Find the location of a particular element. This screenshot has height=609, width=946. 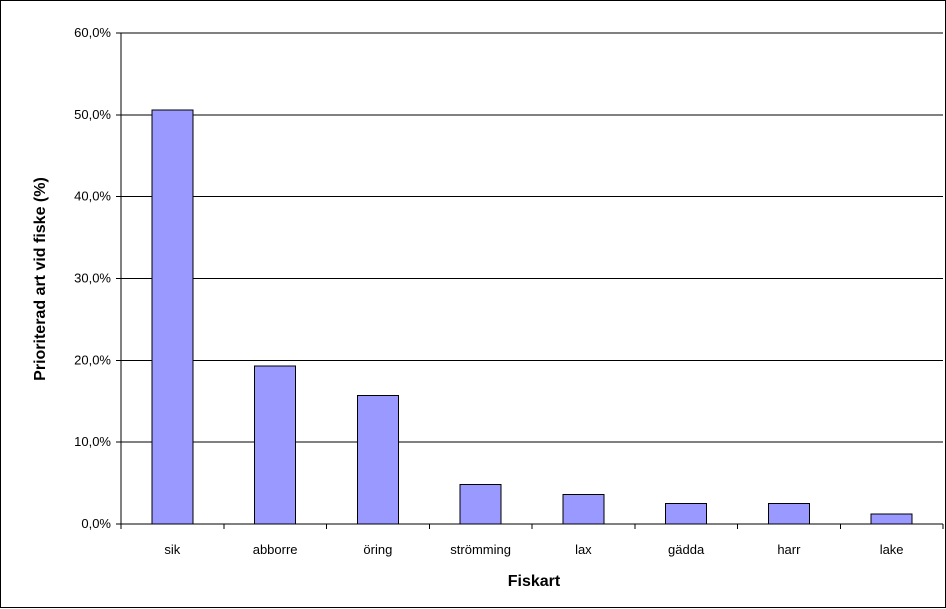

y-tick-label: 50,0% is located at coordinates (92, 114).